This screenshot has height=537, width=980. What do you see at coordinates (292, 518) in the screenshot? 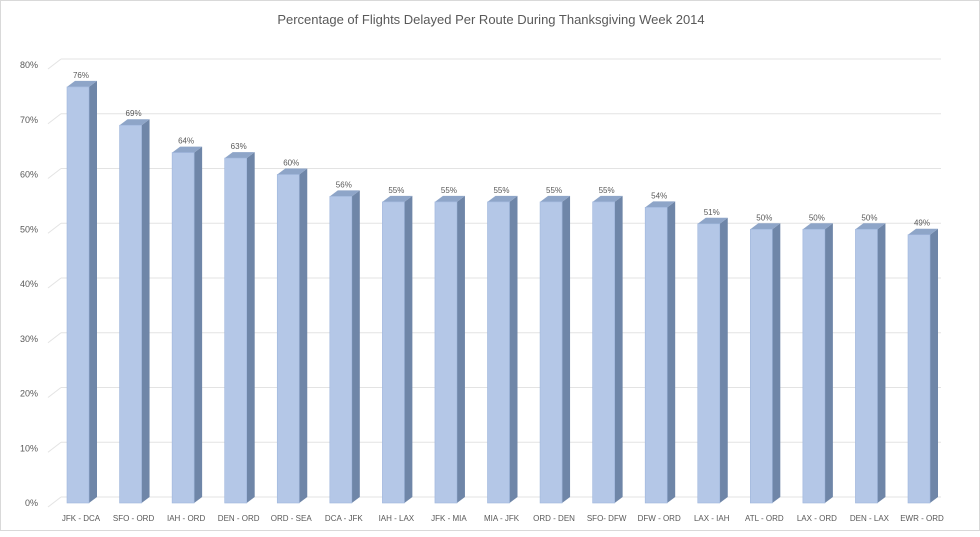
I see `x-tick-label: ORD - SEA` at bounding box center [292, 518].